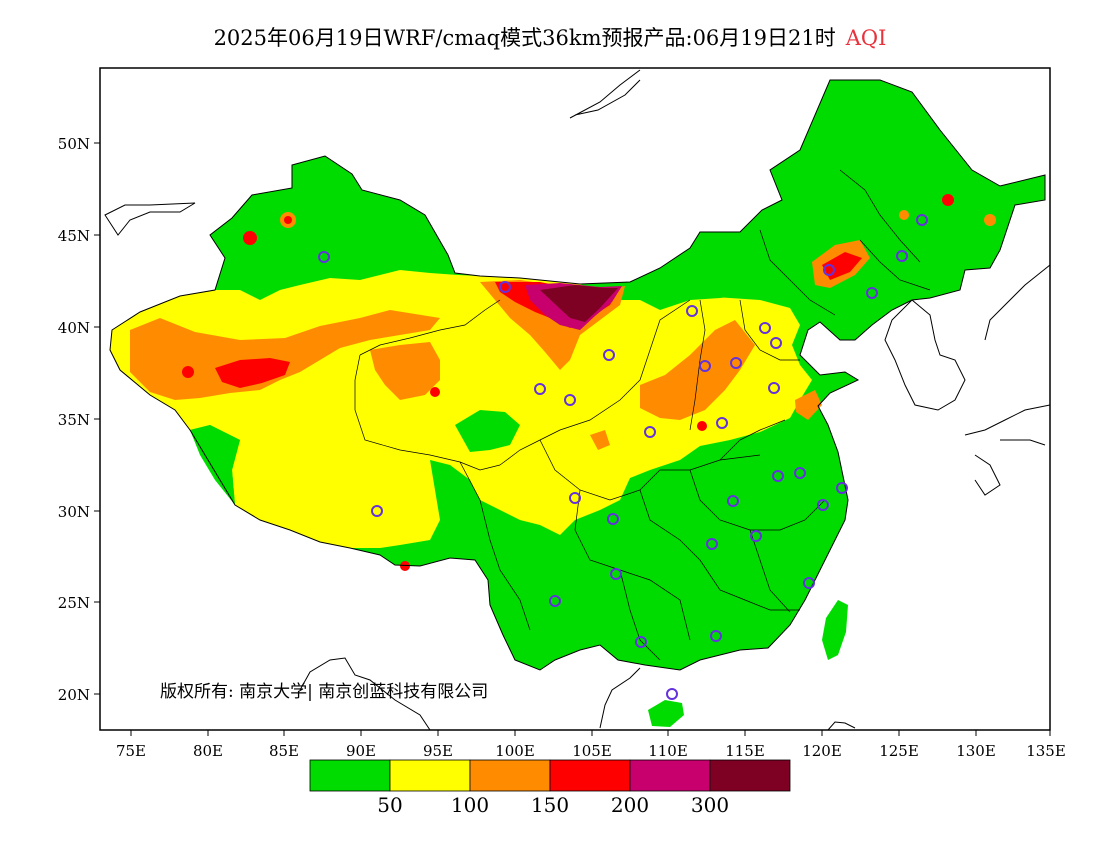  What do you see at coordinates (1007, 380) in the screenshot?
I see `japan-outline` at bounding box center [1007, 380].